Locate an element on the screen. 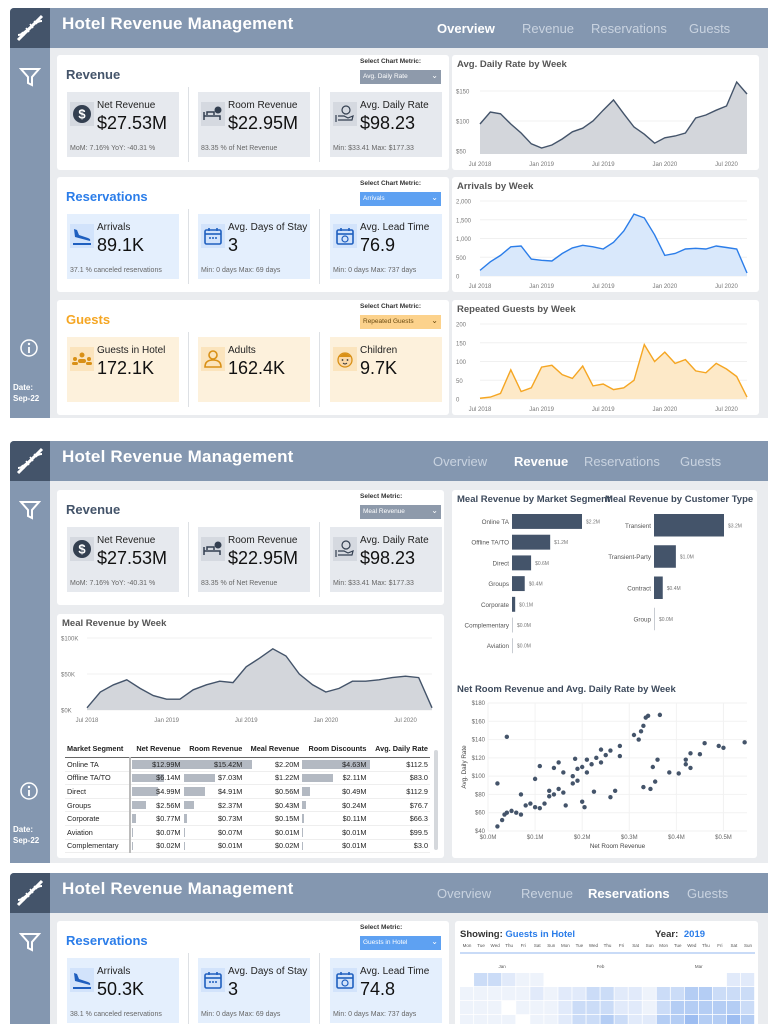 This screenshot has width=768, height=1024. table-row: Groups $2.56M $2.37M $0.43M $0.24M $76.7 is located at coordinates (247, 805).